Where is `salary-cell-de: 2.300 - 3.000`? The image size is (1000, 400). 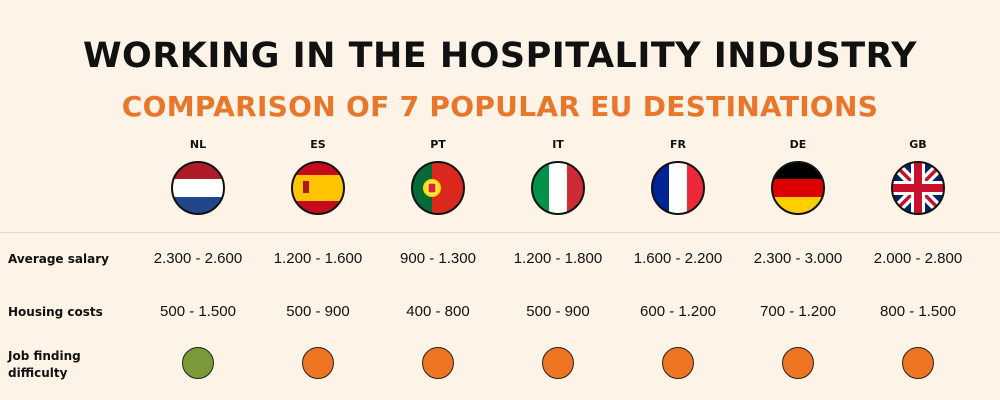 salary-cell-de: 2.300 - 3.000 is located at coordinates (798, 258).